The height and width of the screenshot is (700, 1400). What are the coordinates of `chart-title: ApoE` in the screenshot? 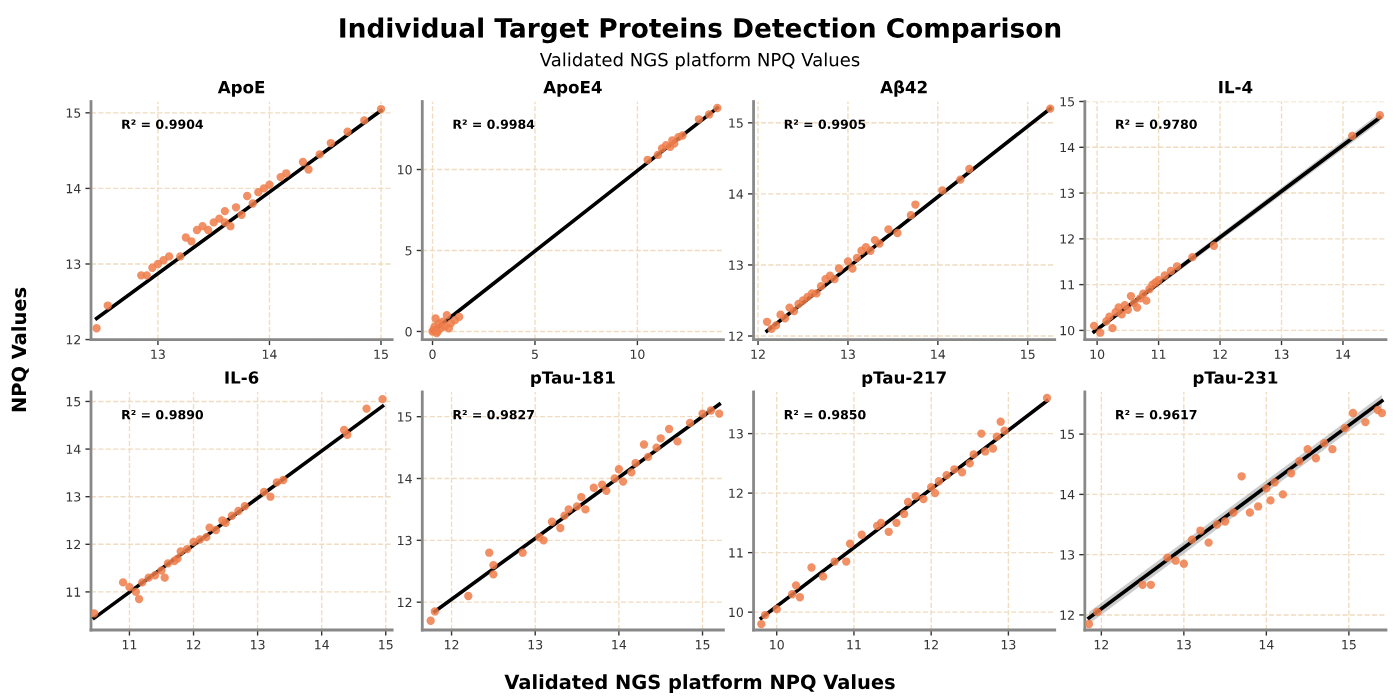 It's located at (241, 89).